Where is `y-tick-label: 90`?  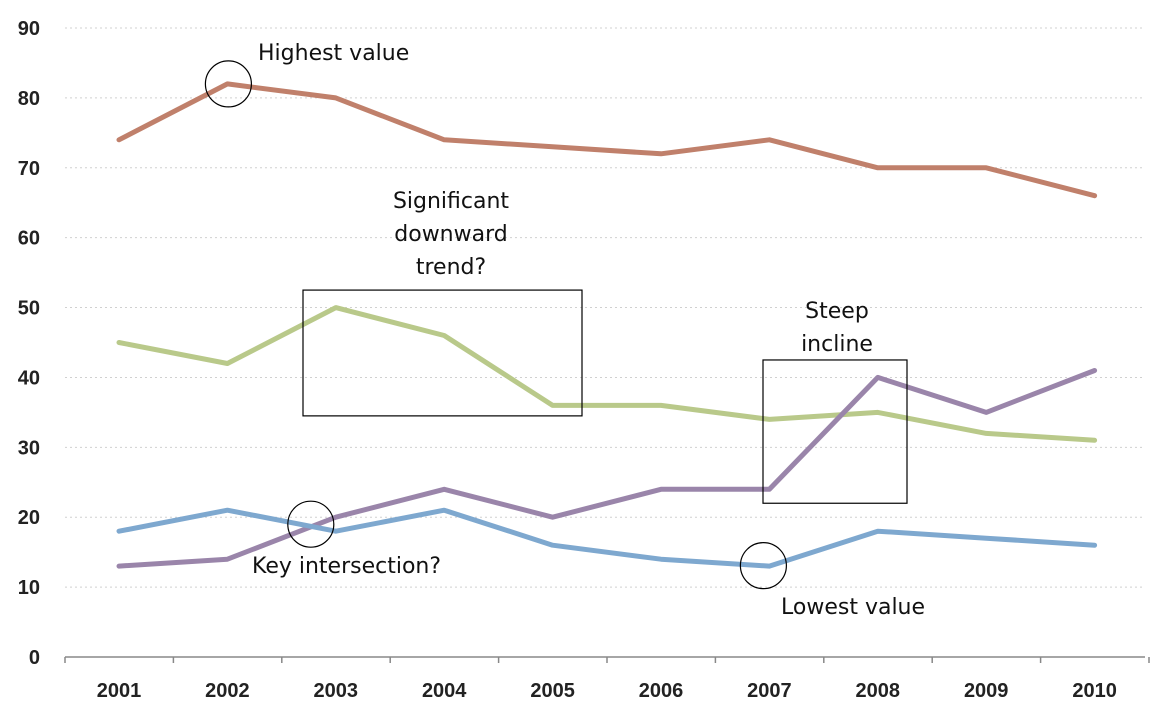
y-tick-label: 90 is located at coordinates (29, 29).